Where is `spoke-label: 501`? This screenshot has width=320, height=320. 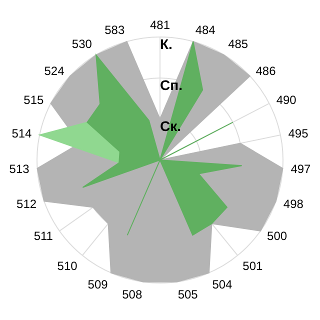
spoke-label: 501 is located at coordinates (253, 266).